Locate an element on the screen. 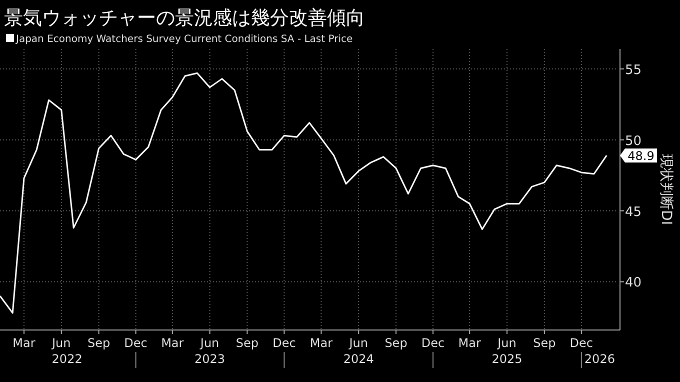  x2-tick-label: 2025 is located at coordinates (507, 359).